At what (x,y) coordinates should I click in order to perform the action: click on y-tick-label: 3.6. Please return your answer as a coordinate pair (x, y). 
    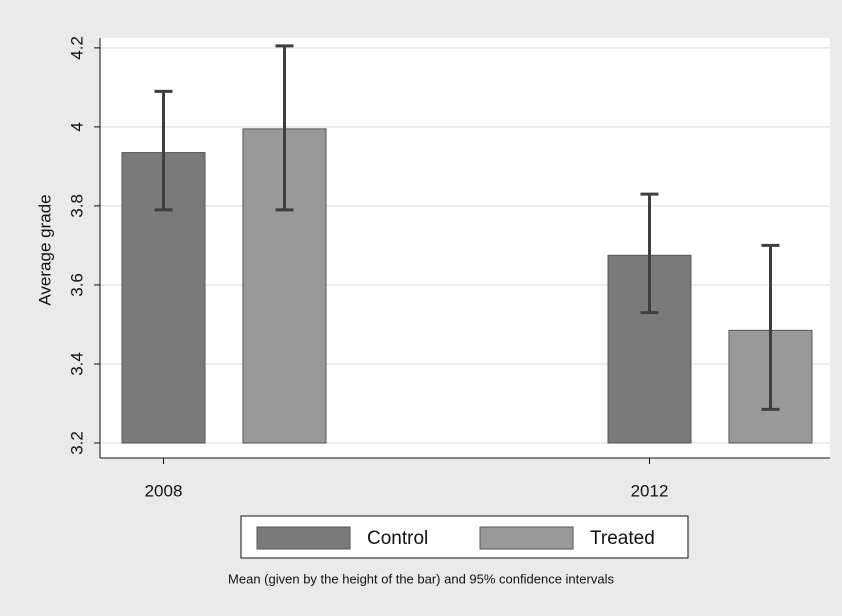
    Looking at the image, I should click on (76, 285).